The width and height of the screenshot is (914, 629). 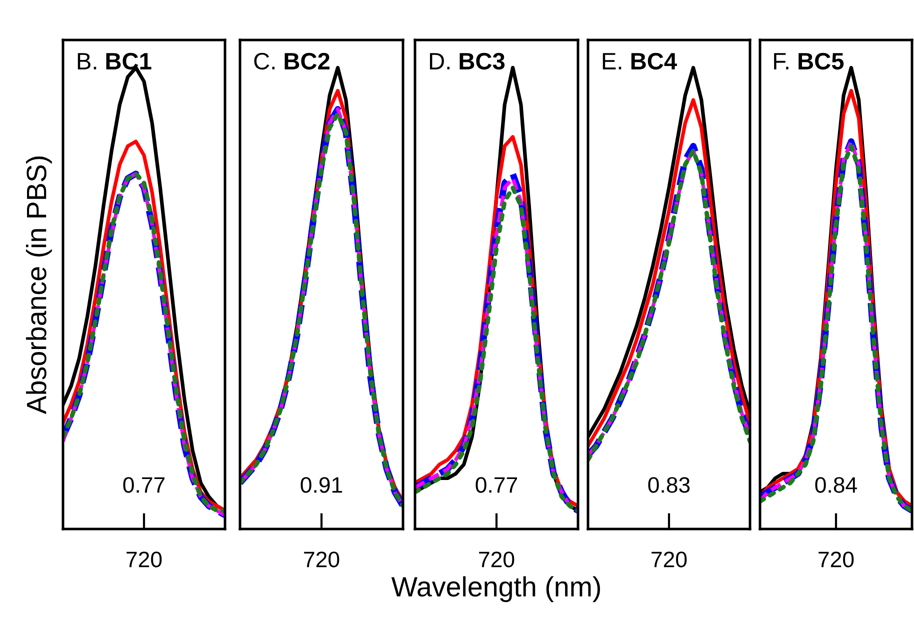 I want to click on annotation: 0.83, so click(x=669, y=485).